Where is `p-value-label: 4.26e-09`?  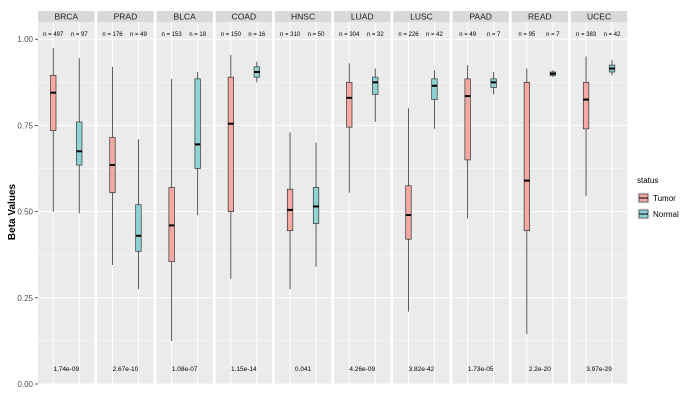 p-value-label: 4.26e-09 is located at coordinates (362, 369).